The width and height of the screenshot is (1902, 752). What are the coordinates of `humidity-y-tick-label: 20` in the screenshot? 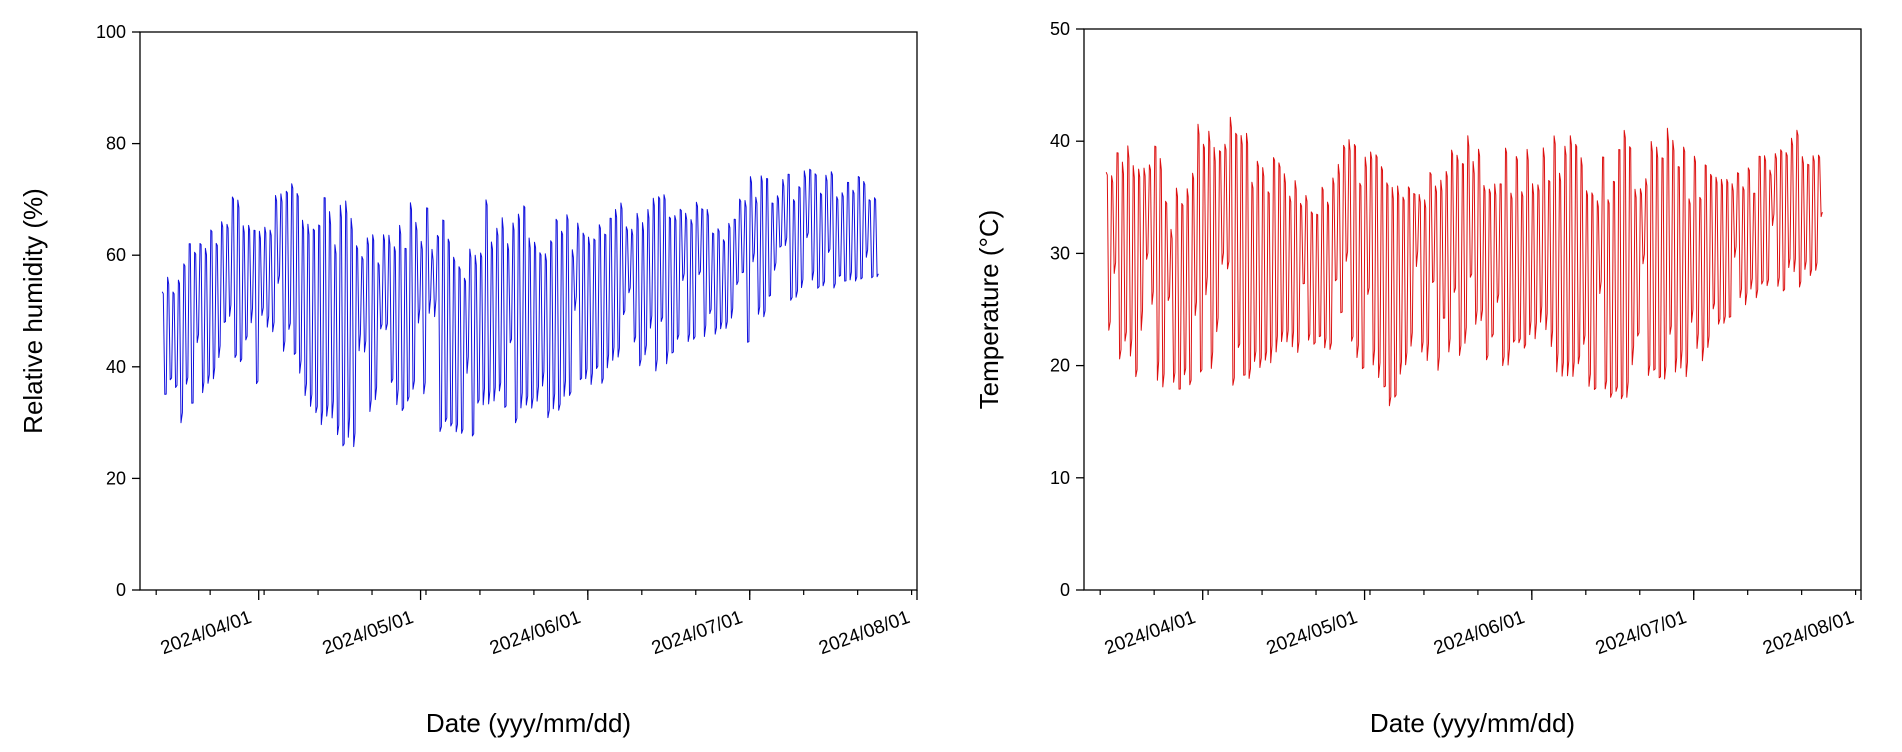 It's located at (116, 478).